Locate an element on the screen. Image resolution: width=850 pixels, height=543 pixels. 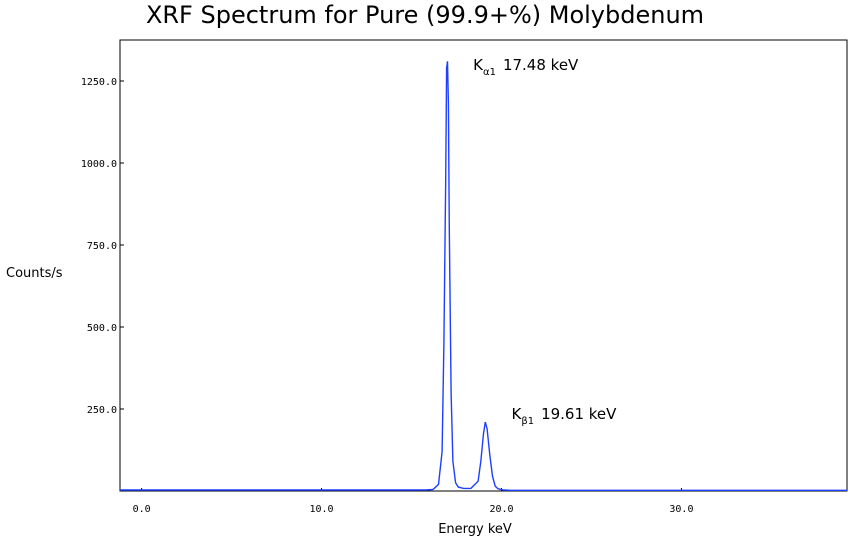
peak-annotation: Kα1 17.48 keV is located at coordinates (526, 67).